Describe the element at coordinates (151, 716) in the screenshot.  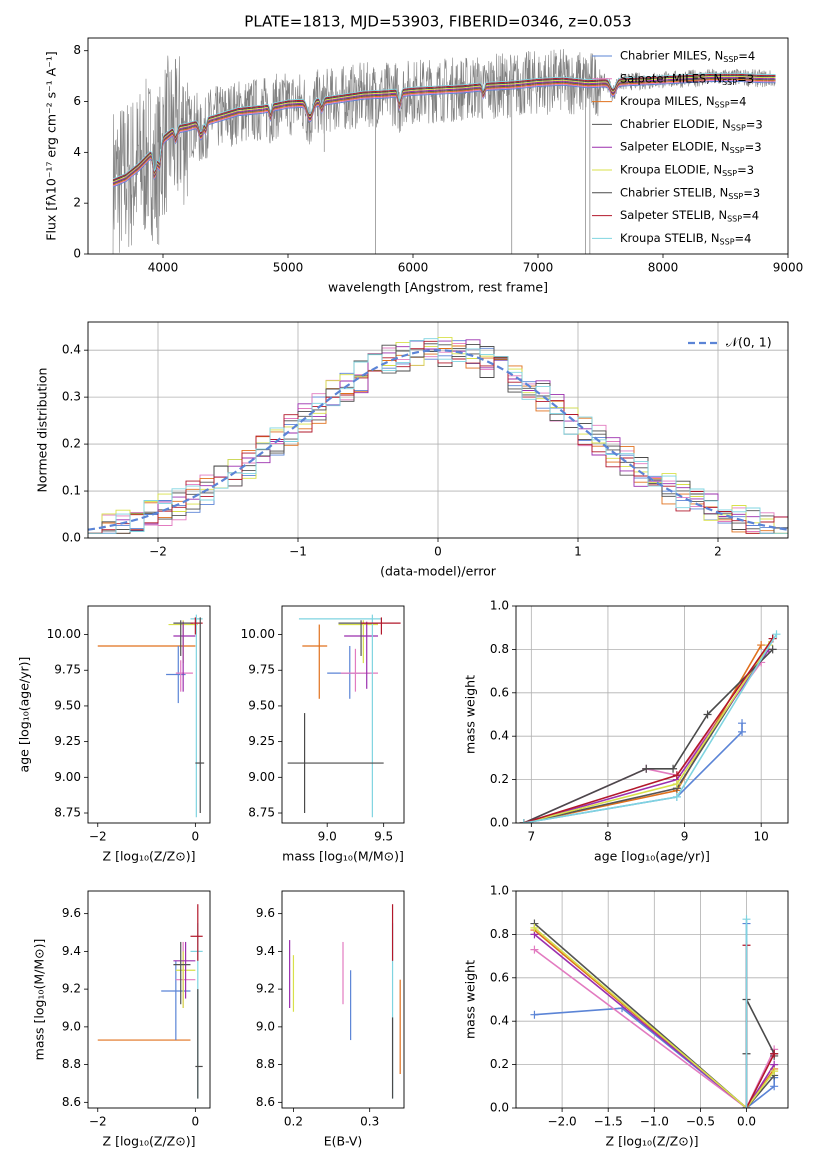
I see `plot-area-age-vs-Z` at that location.